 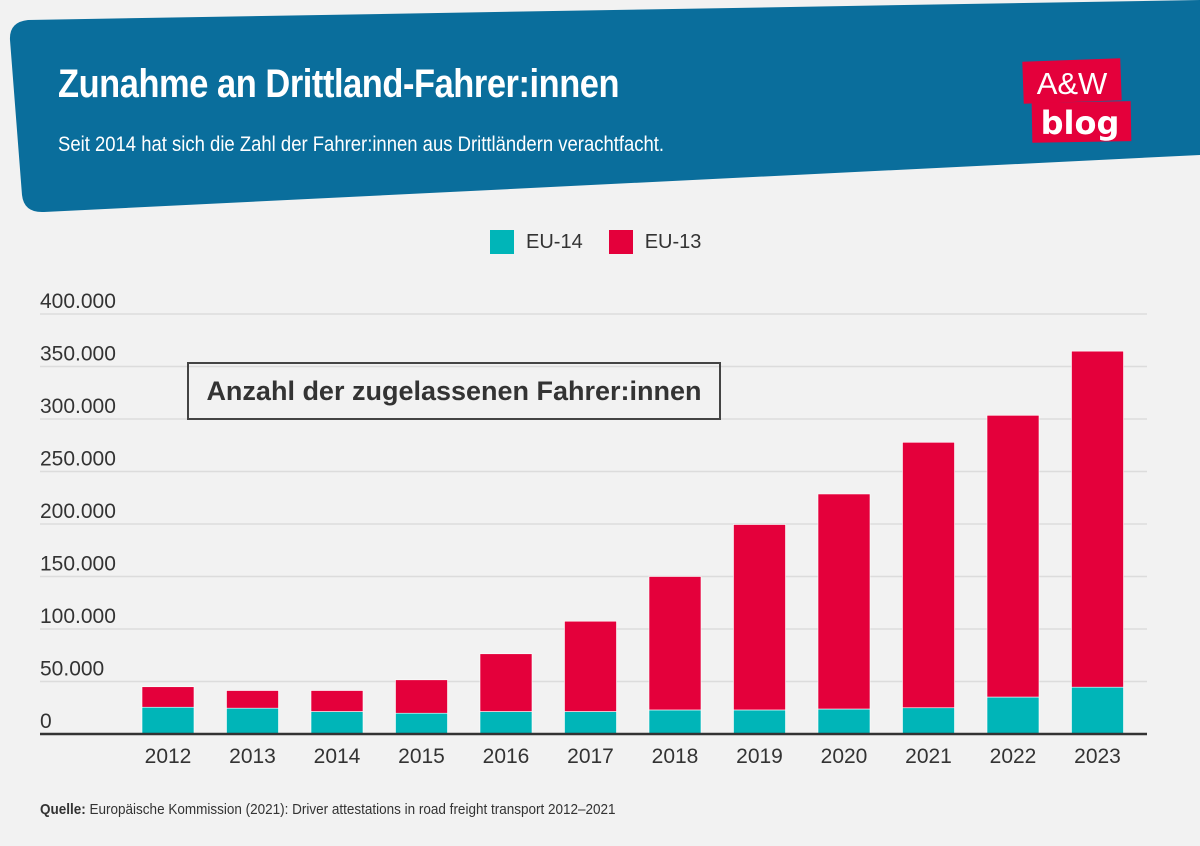 I want to click on bar-eu-14-2021, so click(x=928, y=721).